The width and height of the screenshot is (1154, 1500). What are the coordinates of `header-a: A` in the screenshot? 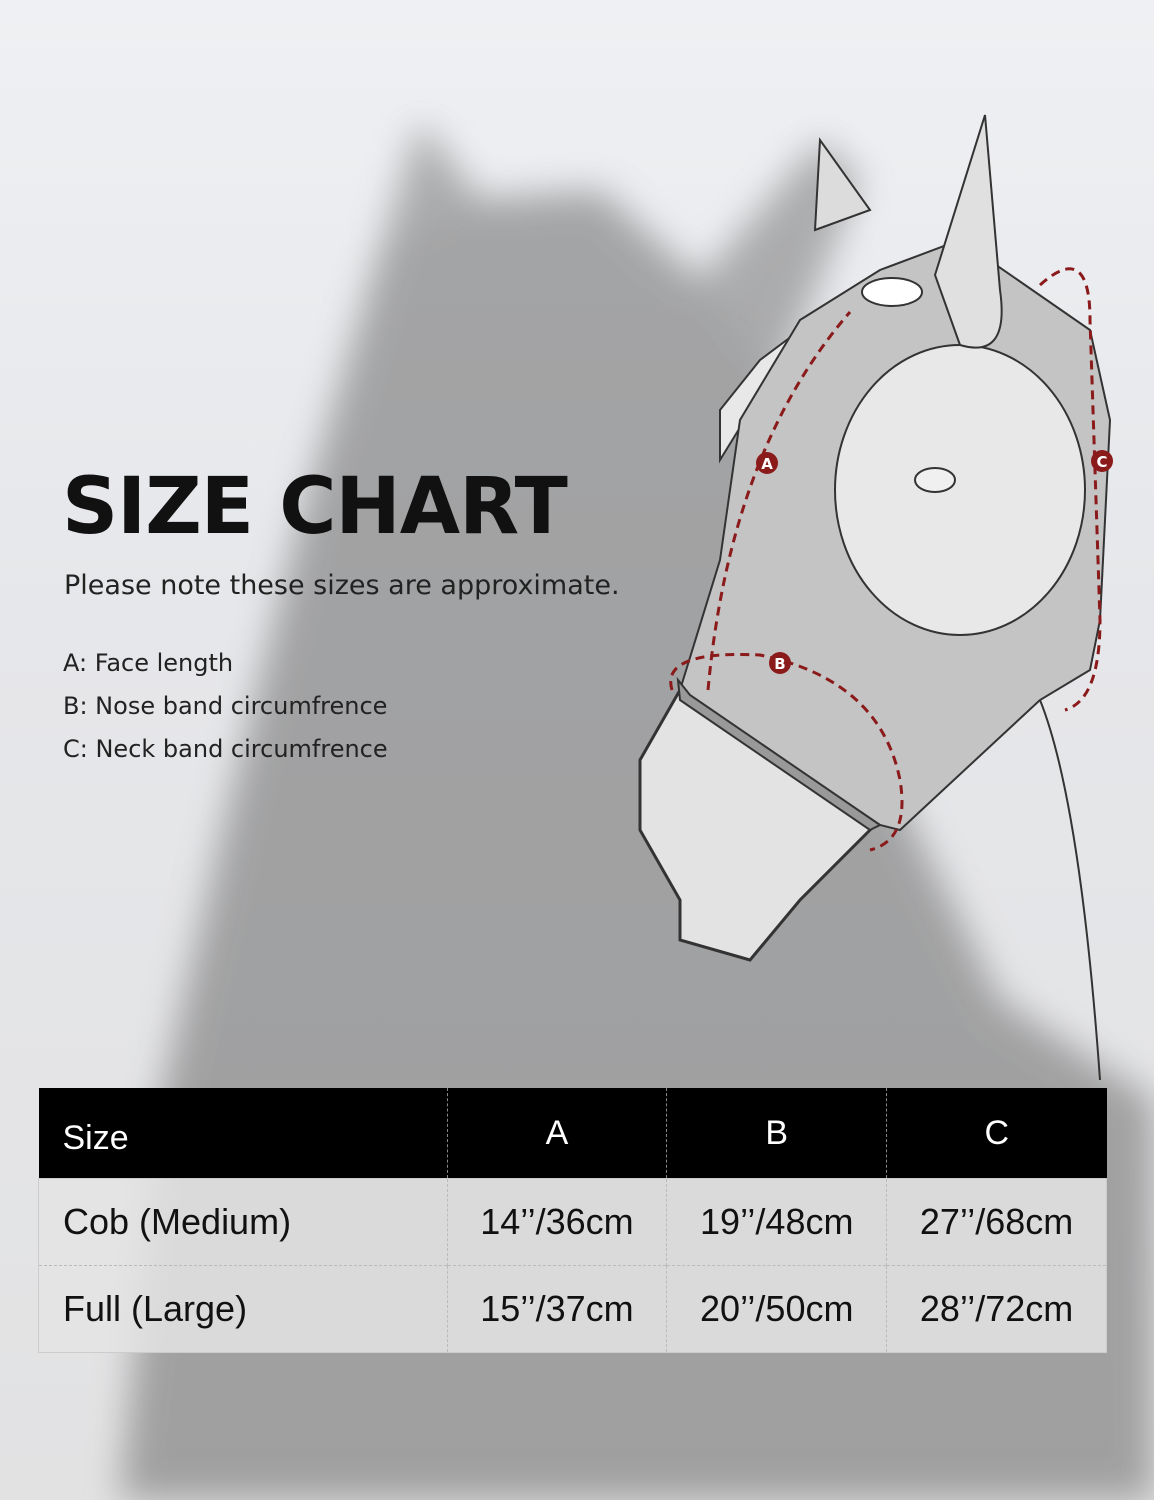 It's located at (556, 1133).